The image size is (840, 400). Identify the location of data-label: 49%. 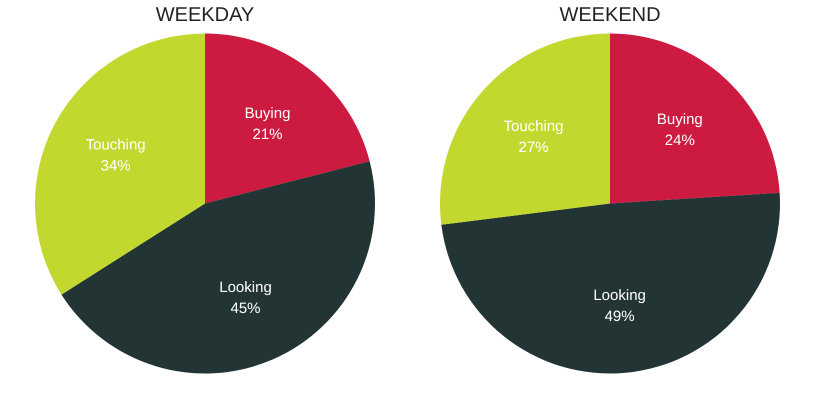
(619, 317).